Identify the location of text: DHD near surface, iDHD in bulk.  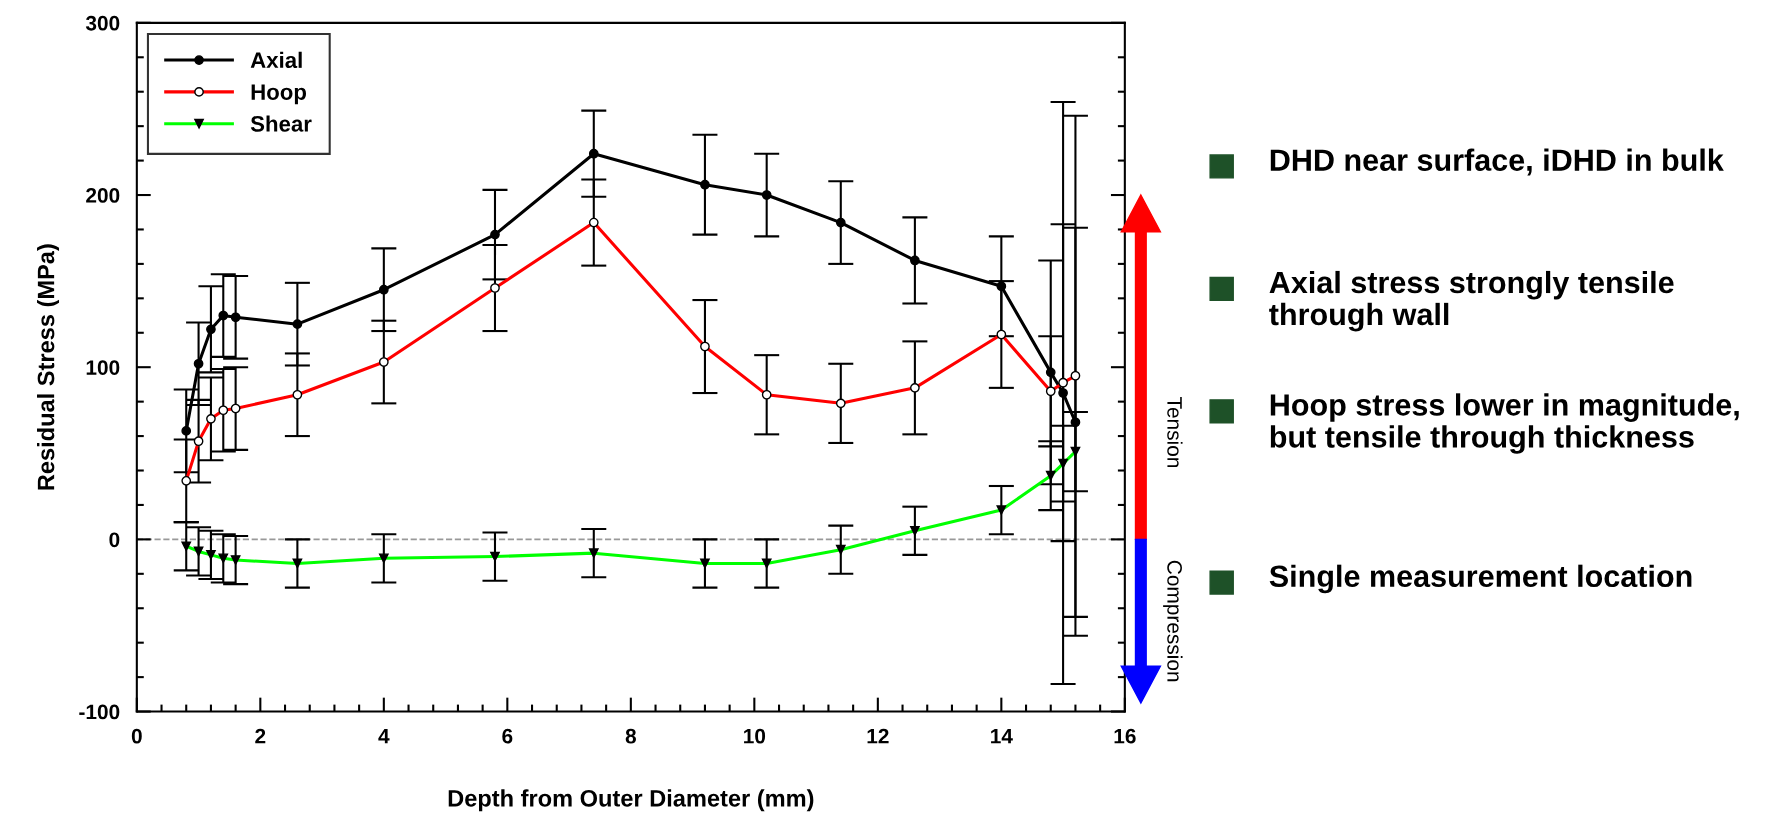
(1497, 162).